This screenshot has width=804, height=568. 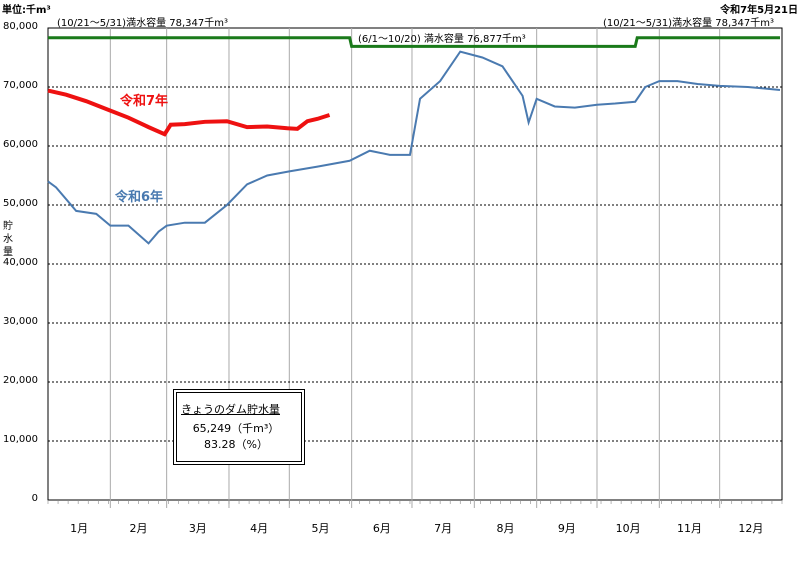 I want to click on x-tick-label: 9月, so click(x=566, y=528).